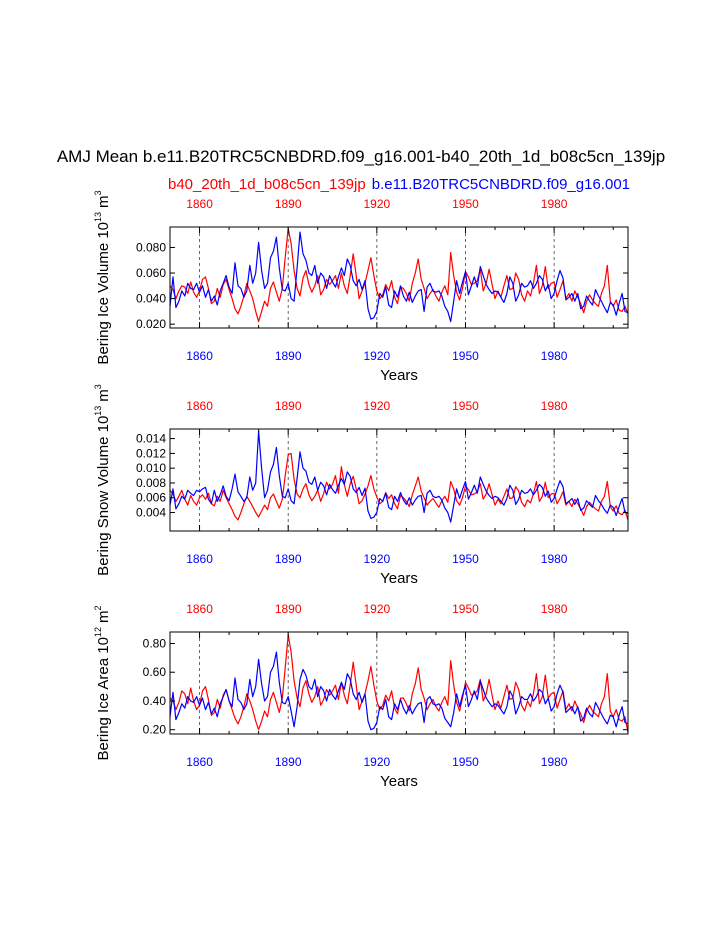  I want to click on y-axis-label: Bering Ice Volume 1013 m3, so click(102, 277).